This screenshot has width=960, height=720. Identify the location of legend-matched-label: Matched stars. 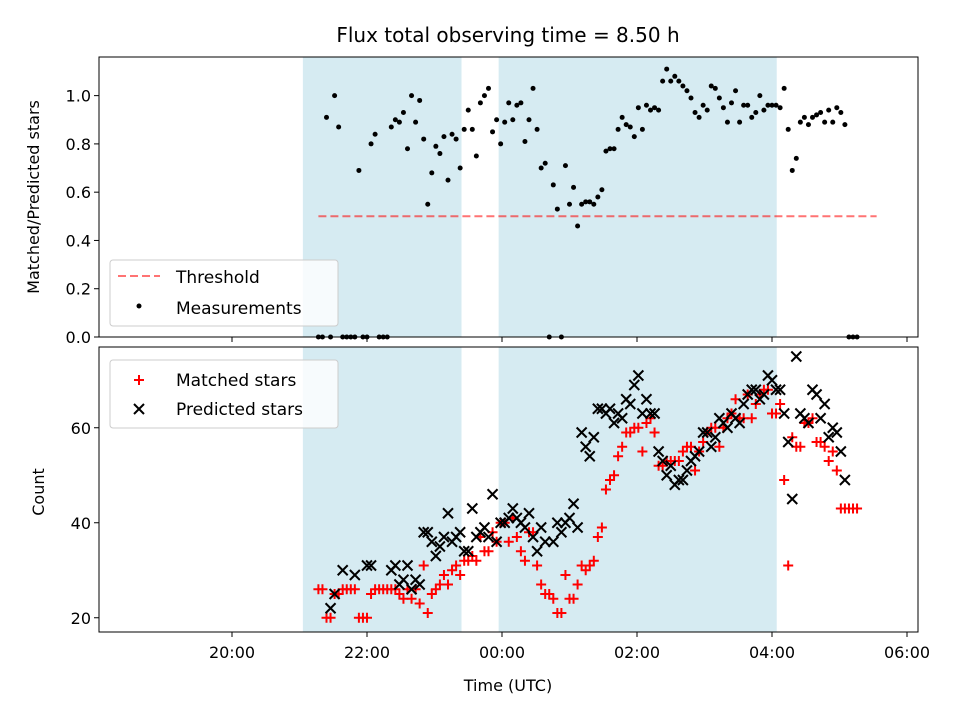
(236, 381).